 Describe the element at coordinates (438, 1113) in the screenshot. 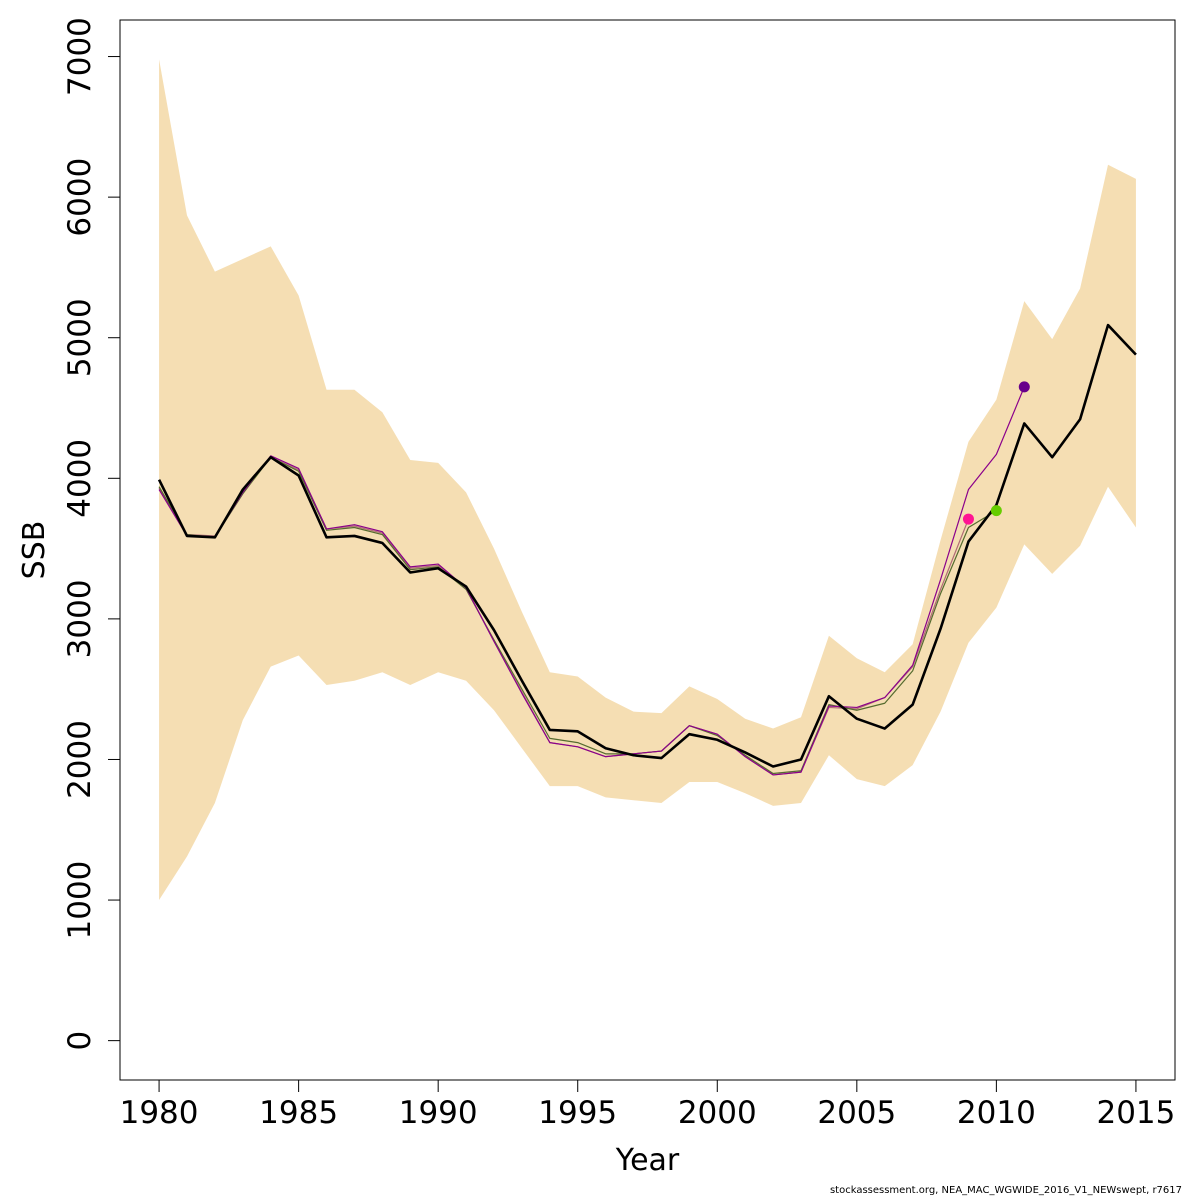

I see `x-tick-label: 1990` at that location.